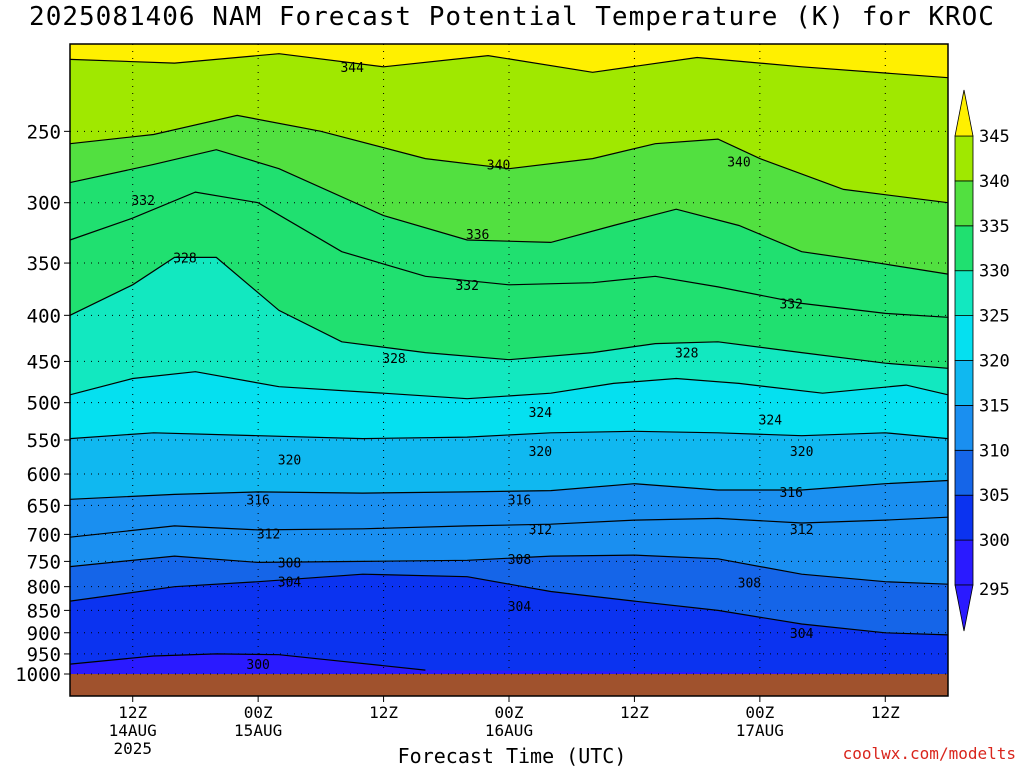 This screenshot has width=1024, height=768. Describe the element at coordinates (477, 235) in the screenshot. I see `contour-label-336: 336` at that location.